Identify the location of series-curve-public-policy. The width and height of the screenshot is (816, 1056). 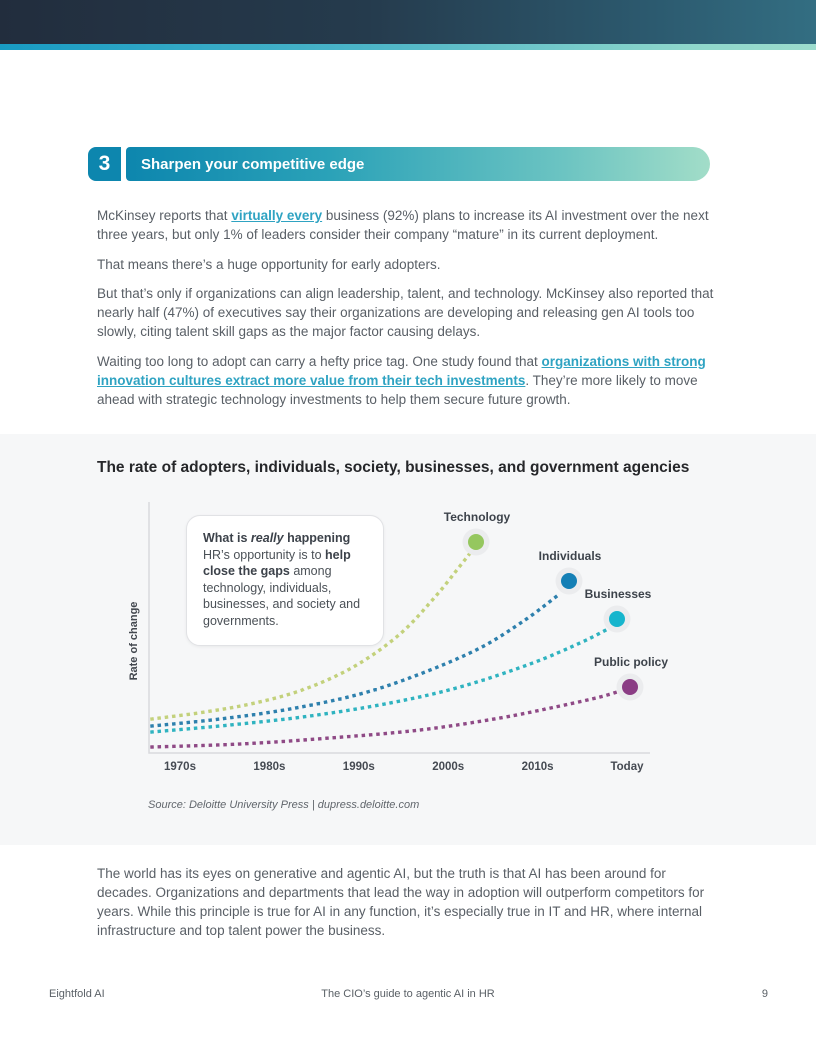
(386, 718).